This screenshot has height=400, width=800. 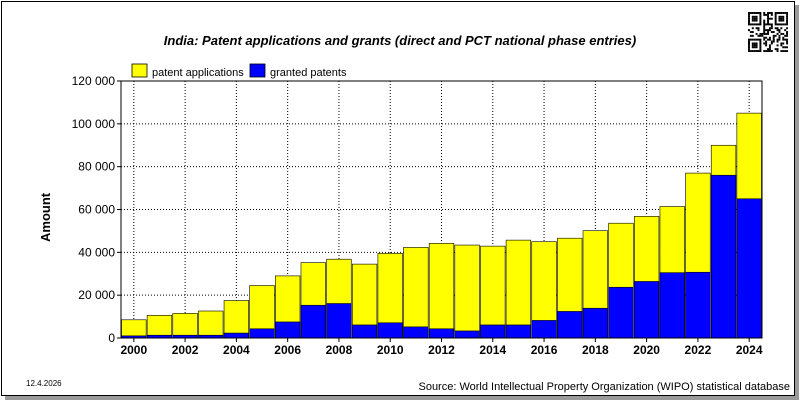 I want to click on x-tick-label: 2022, so click(x=698, y=350).